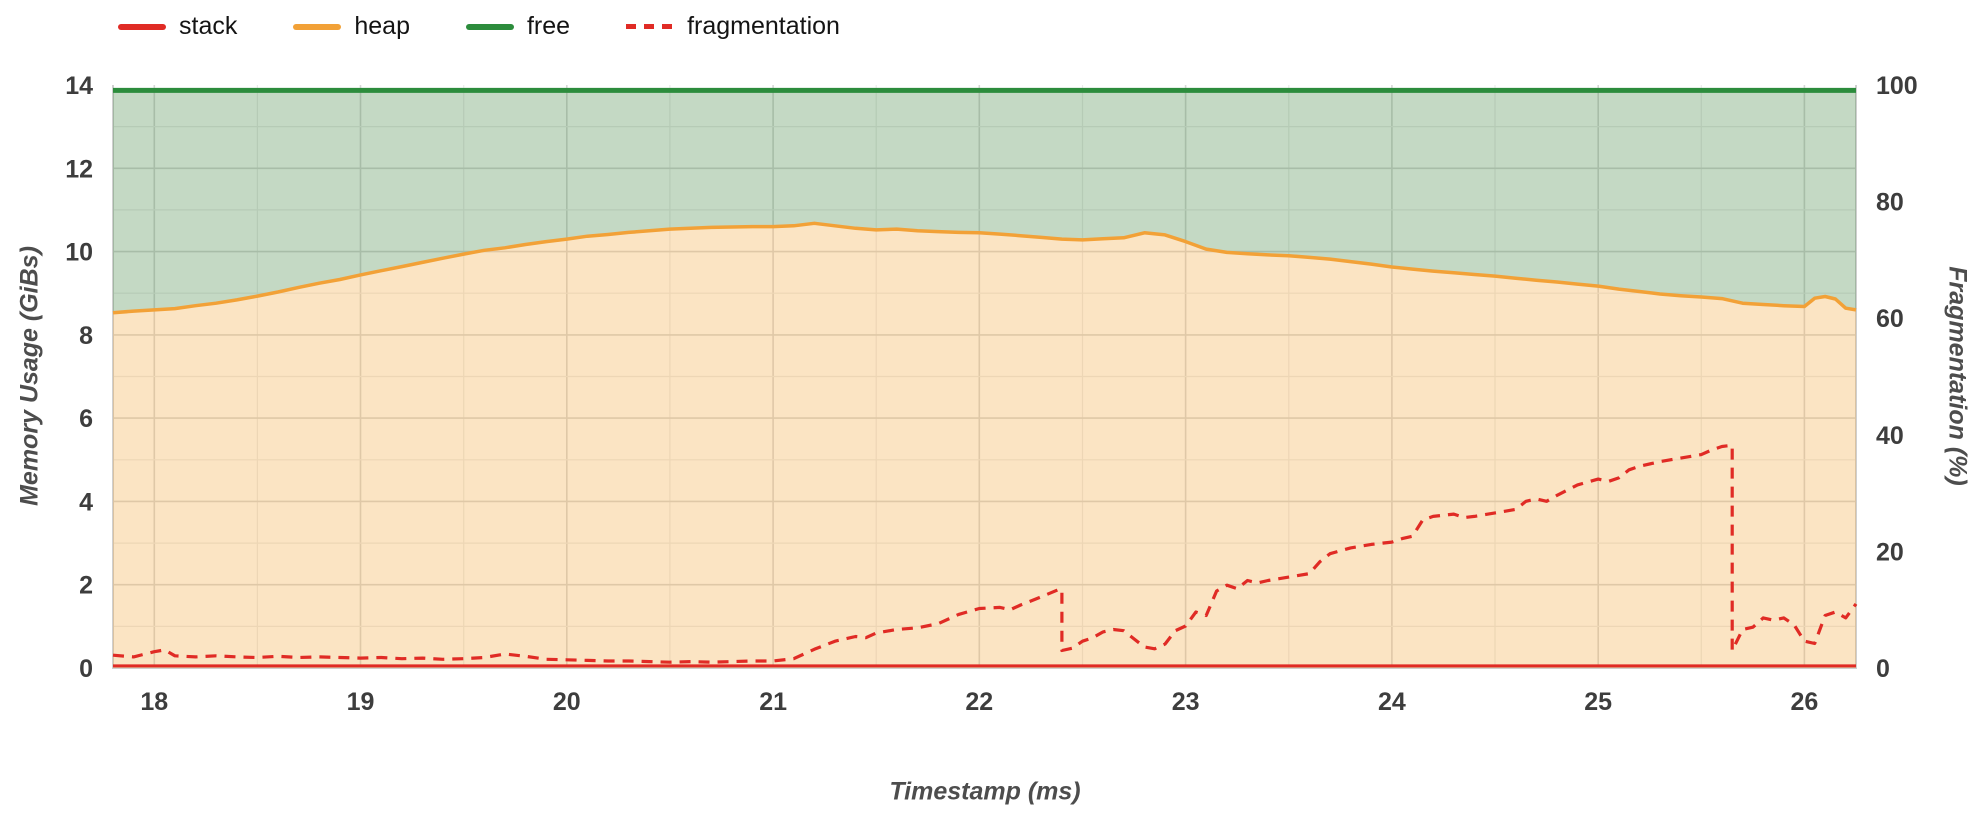  Describe the element at coordinates (79, 86) in the screenshot. I see `y-left-tick-label: 14` at that location.